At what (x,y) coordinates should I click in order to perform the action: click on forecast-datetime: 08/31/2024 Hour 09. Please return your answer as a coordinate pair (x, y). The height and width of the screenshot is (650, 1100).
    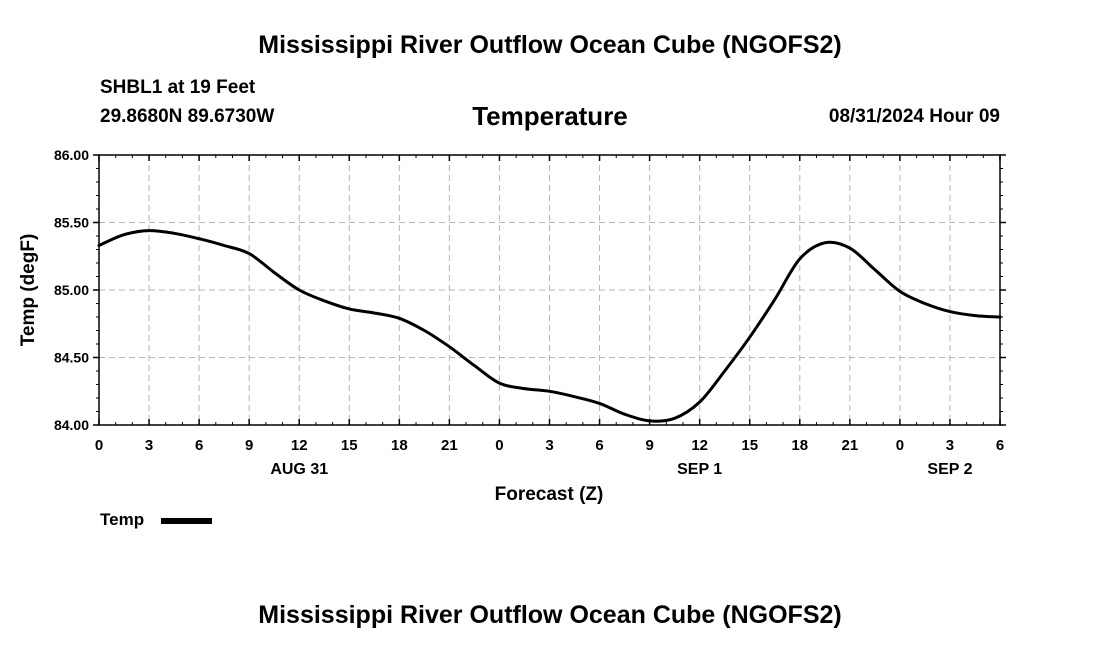
    Looking at the image, I should click on (914, 116).